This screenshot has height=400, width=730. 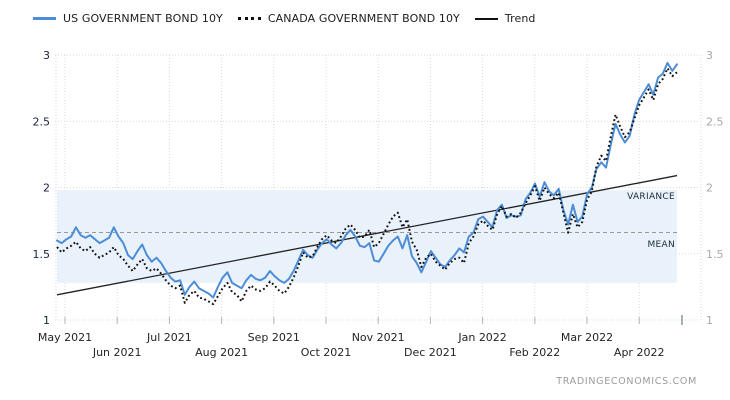 I want to click on x-axis-month-label: Dec 2021, so click(x=430, y=352).